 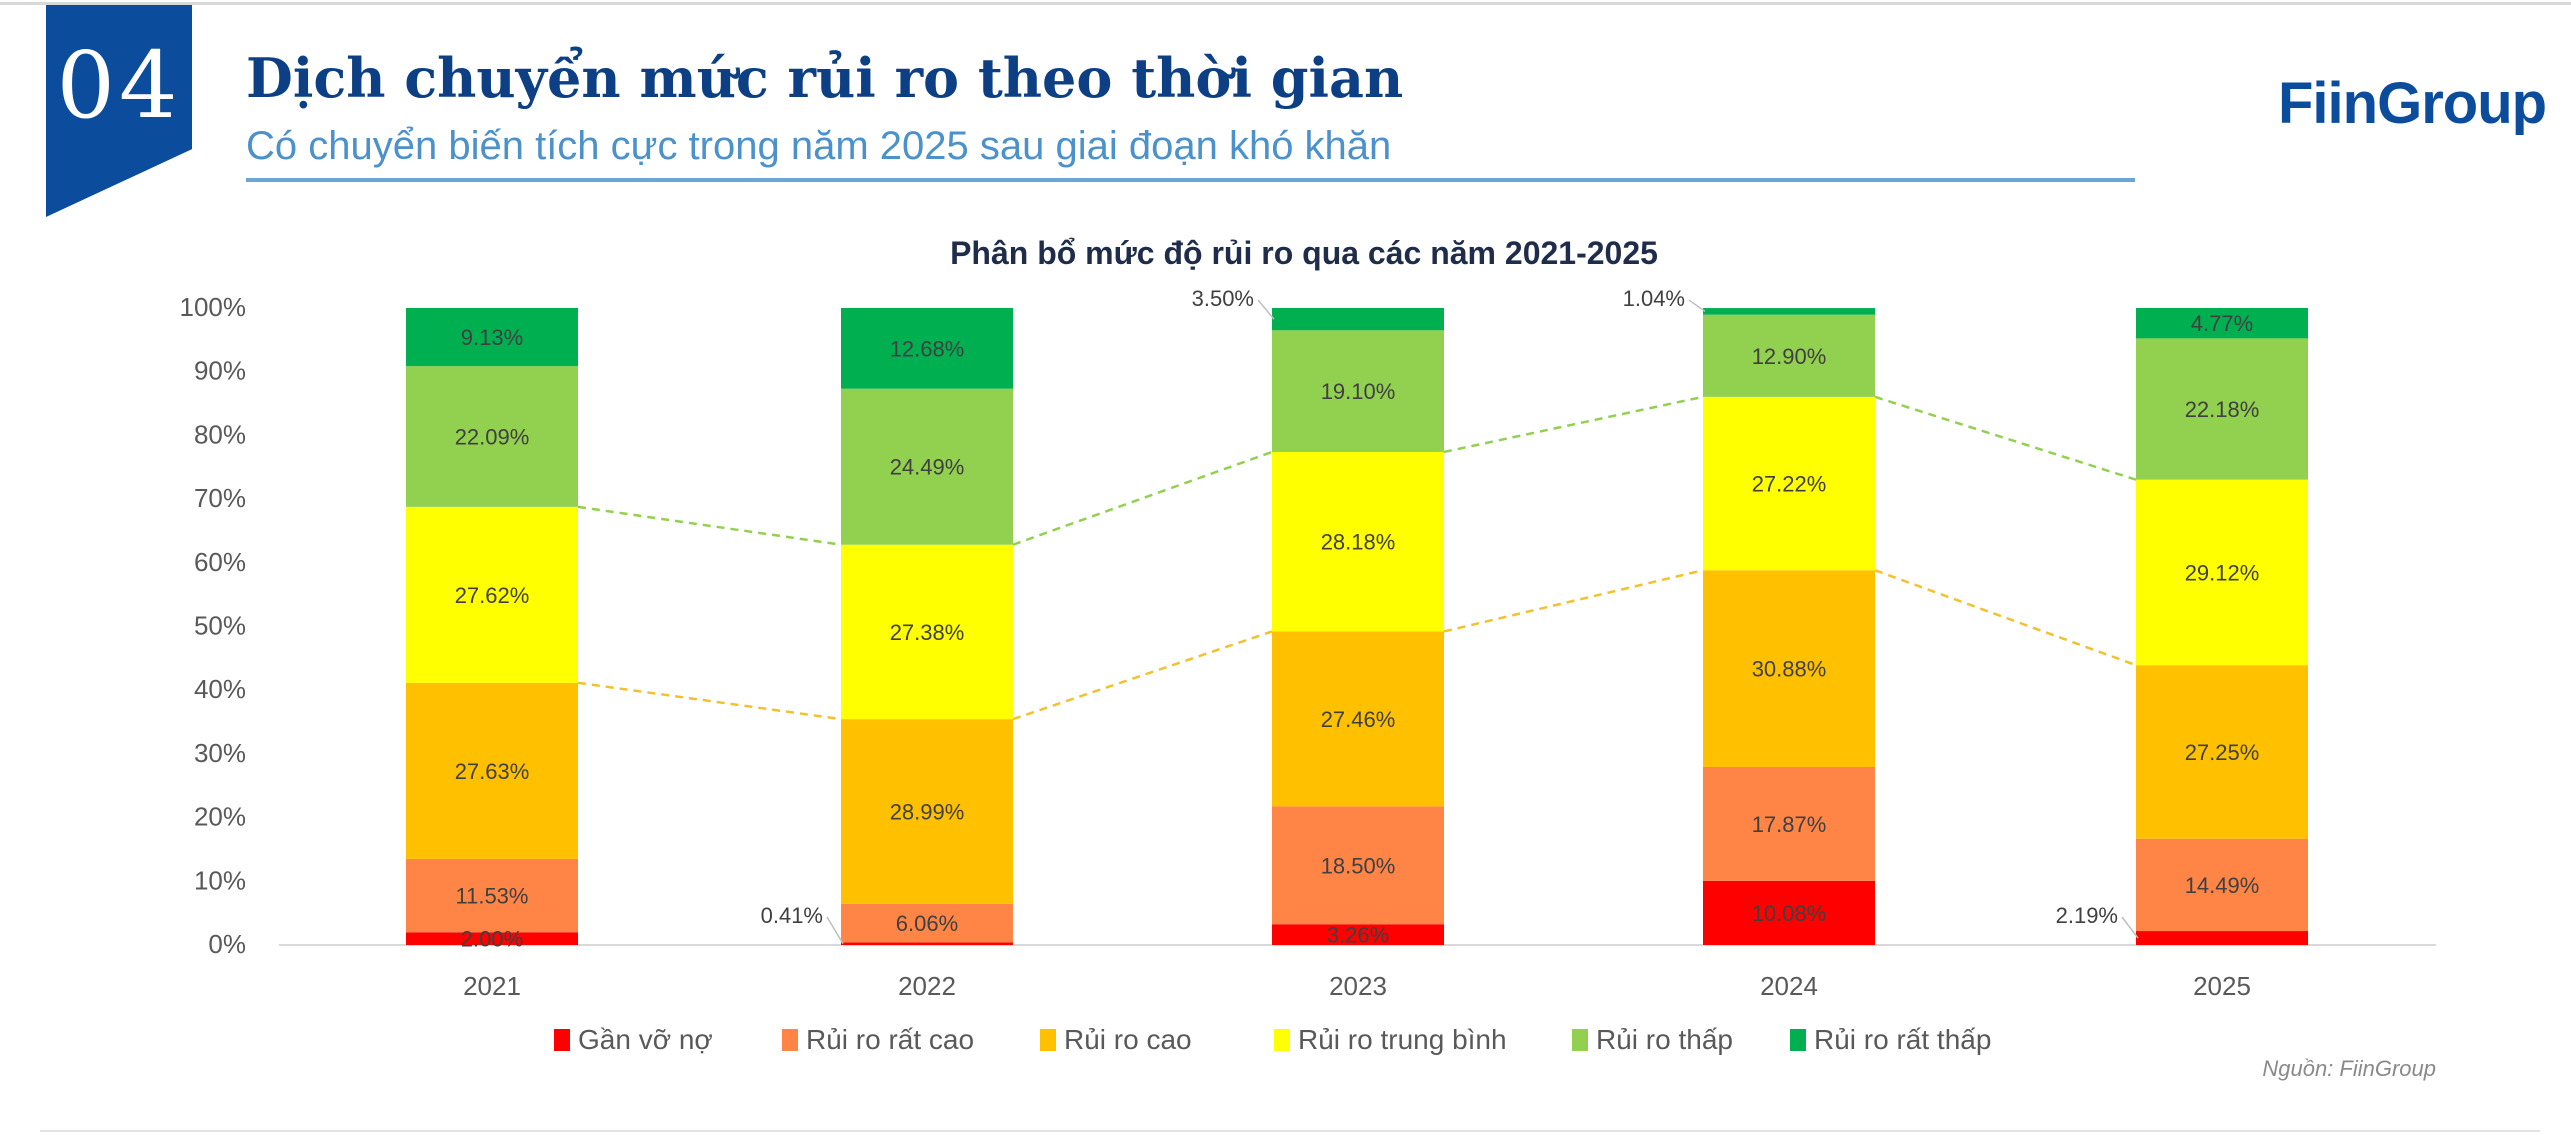 I want to click on page-title: Dịch chuyển mức rủi ro theo thời gian, so click(x=825, y=78).